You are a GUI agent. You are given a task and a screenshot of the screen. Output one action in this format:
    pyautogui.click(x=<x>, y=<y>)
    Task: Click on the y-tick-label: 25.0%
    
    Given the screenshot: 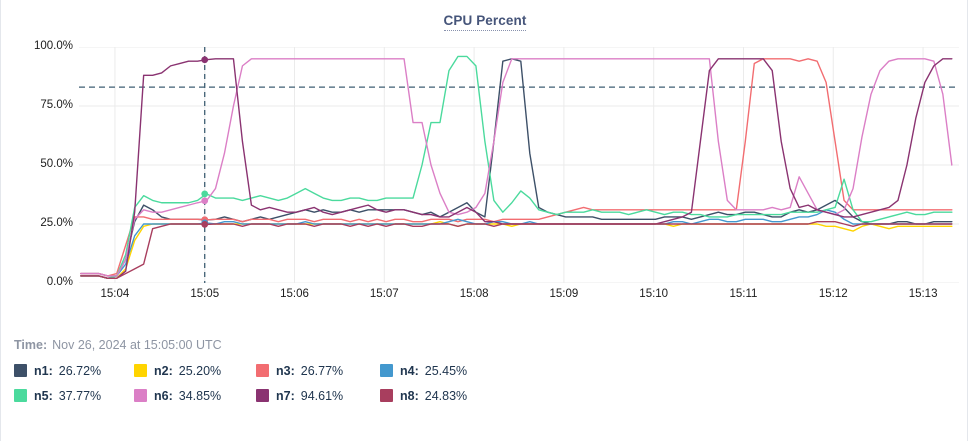 What is the action you would take?
    pyautogui.click(x=56, y=223)
    